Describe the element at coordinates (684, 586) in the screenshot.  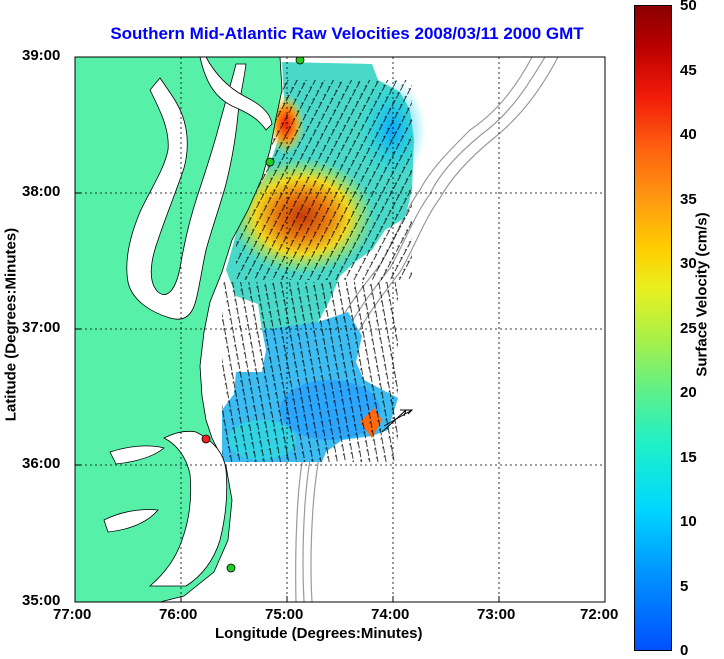
I see `colorbar-tick: 5` at that location.